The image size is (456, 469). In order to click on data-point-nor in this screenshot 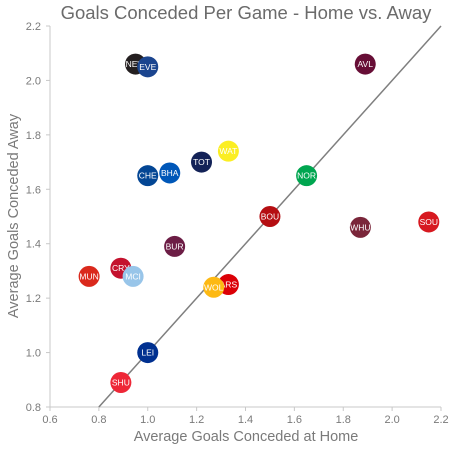, I will do `click(307, 176)`.